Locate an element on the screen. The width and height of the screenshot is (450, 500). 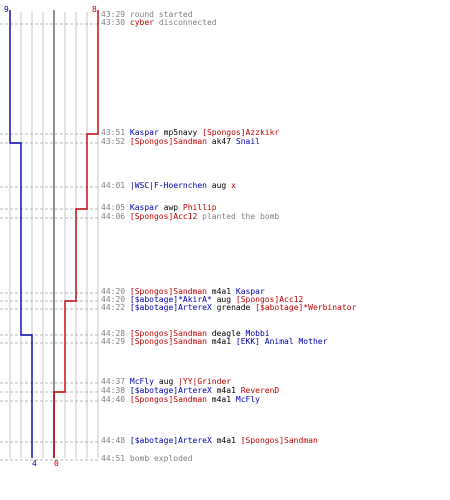
event-row: 43:29 round started is located at coordinates (147, 14).